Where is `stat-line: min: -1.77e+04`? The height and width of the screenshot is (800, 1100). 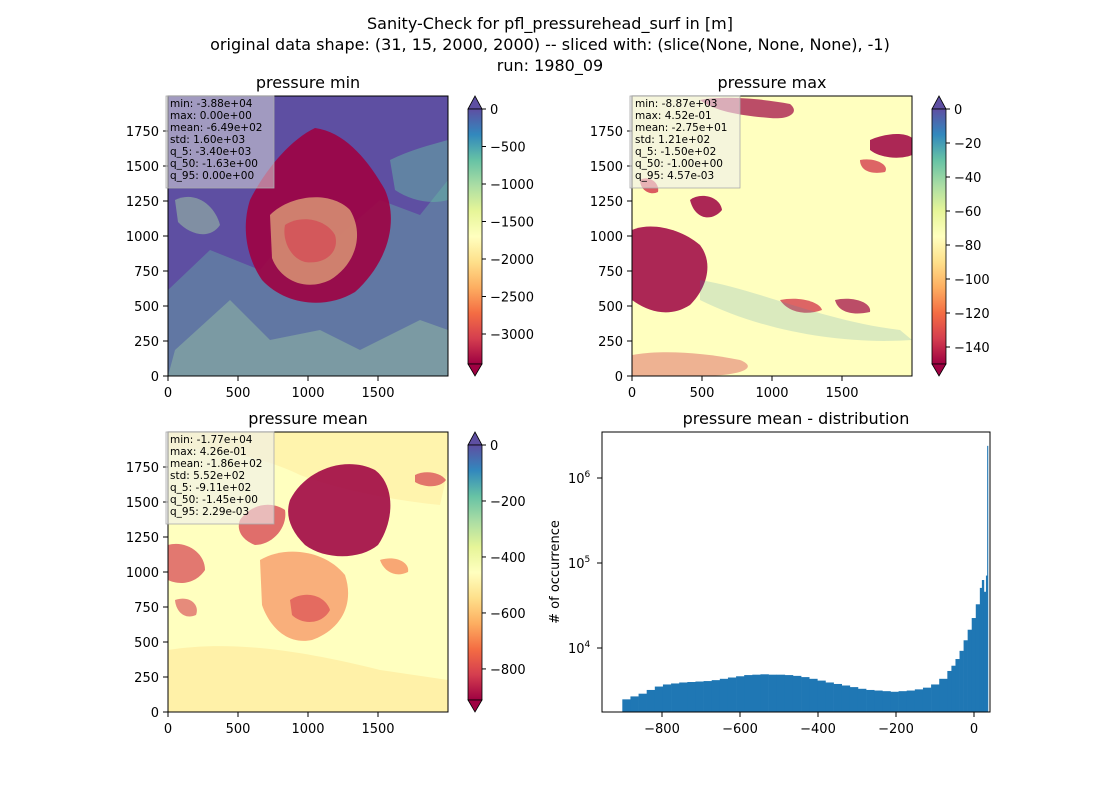 stat-line: min: -1.77e+04 is located at coordinates (211, 440).